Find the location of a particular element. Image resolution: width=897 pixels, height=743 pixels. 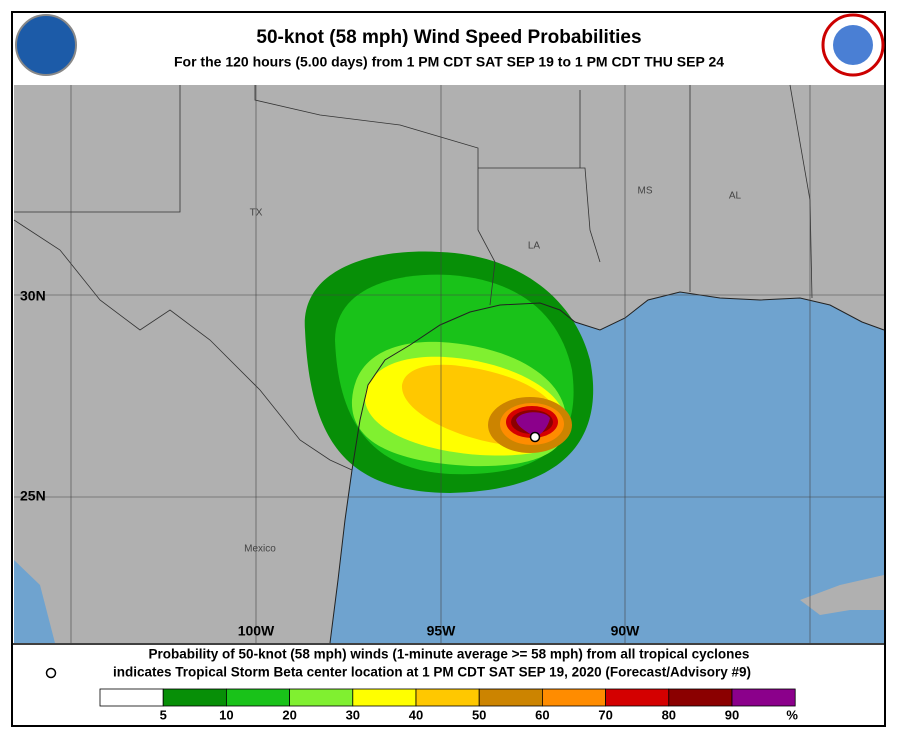

rio-grande is located at coordinates (183, 345).